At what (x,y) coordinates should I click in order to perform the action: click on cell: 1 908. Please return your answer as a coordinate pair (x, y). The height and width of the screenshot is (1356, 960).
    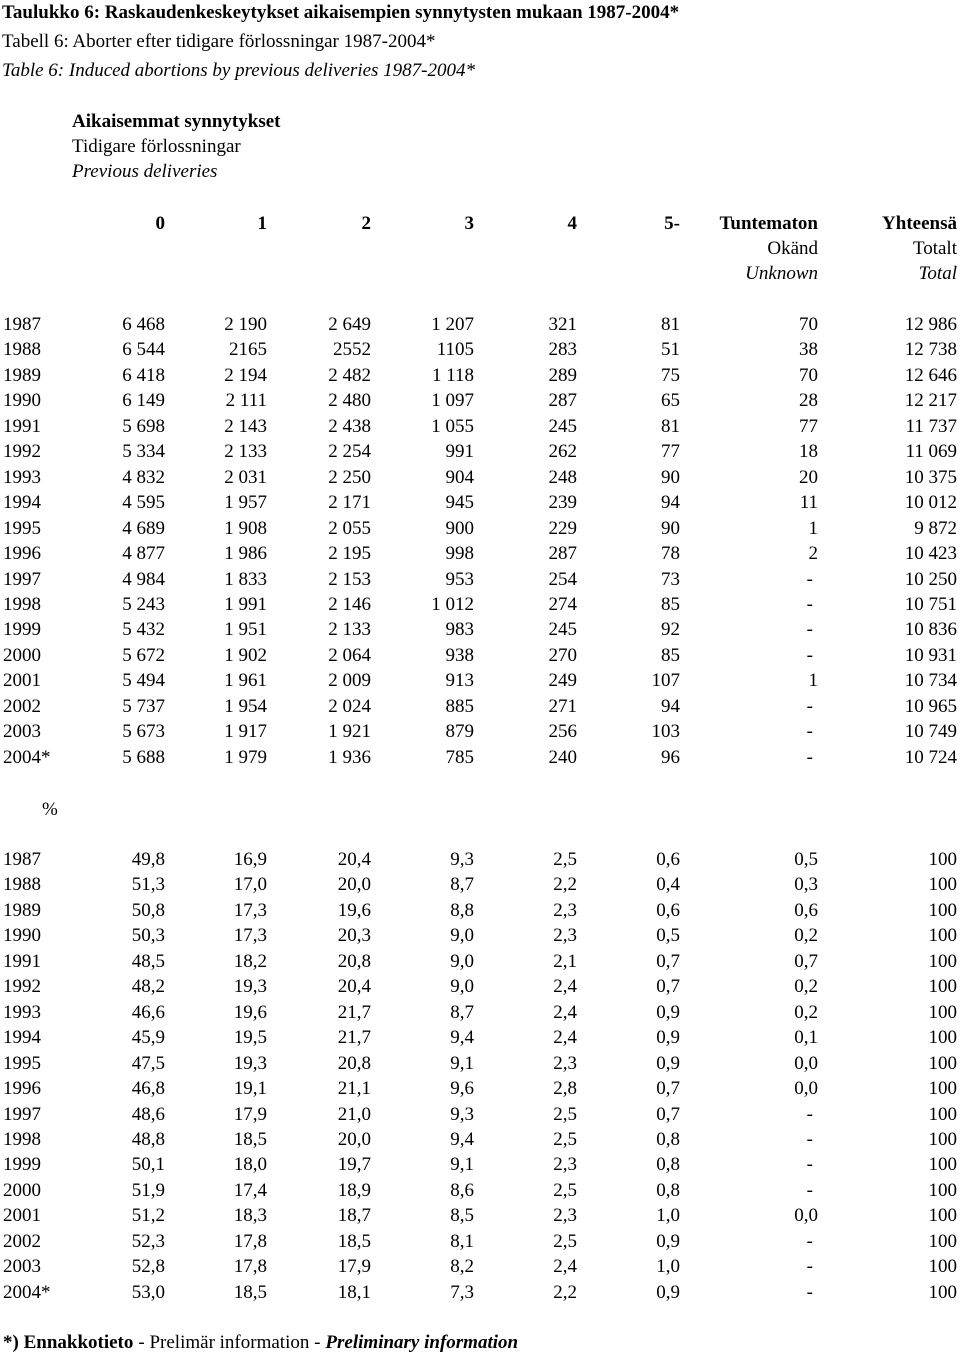
    Looking at the image, I should click on (245, 528).